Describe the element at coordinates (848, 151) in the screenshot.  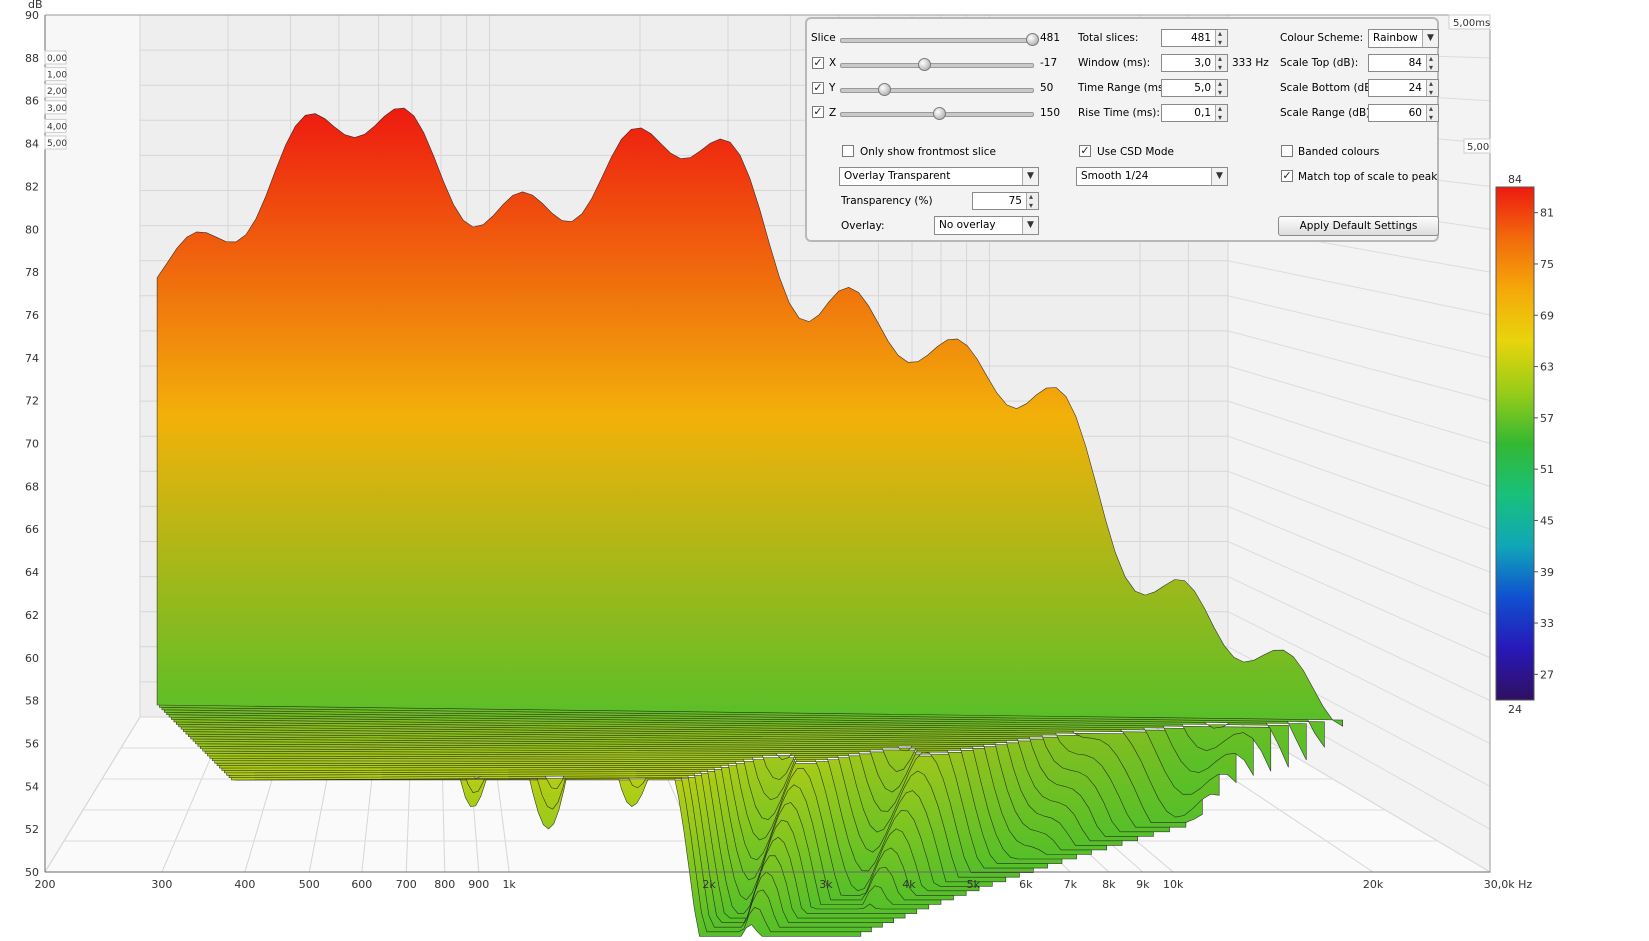
I see `only-frontmost-checkbox` at that location.